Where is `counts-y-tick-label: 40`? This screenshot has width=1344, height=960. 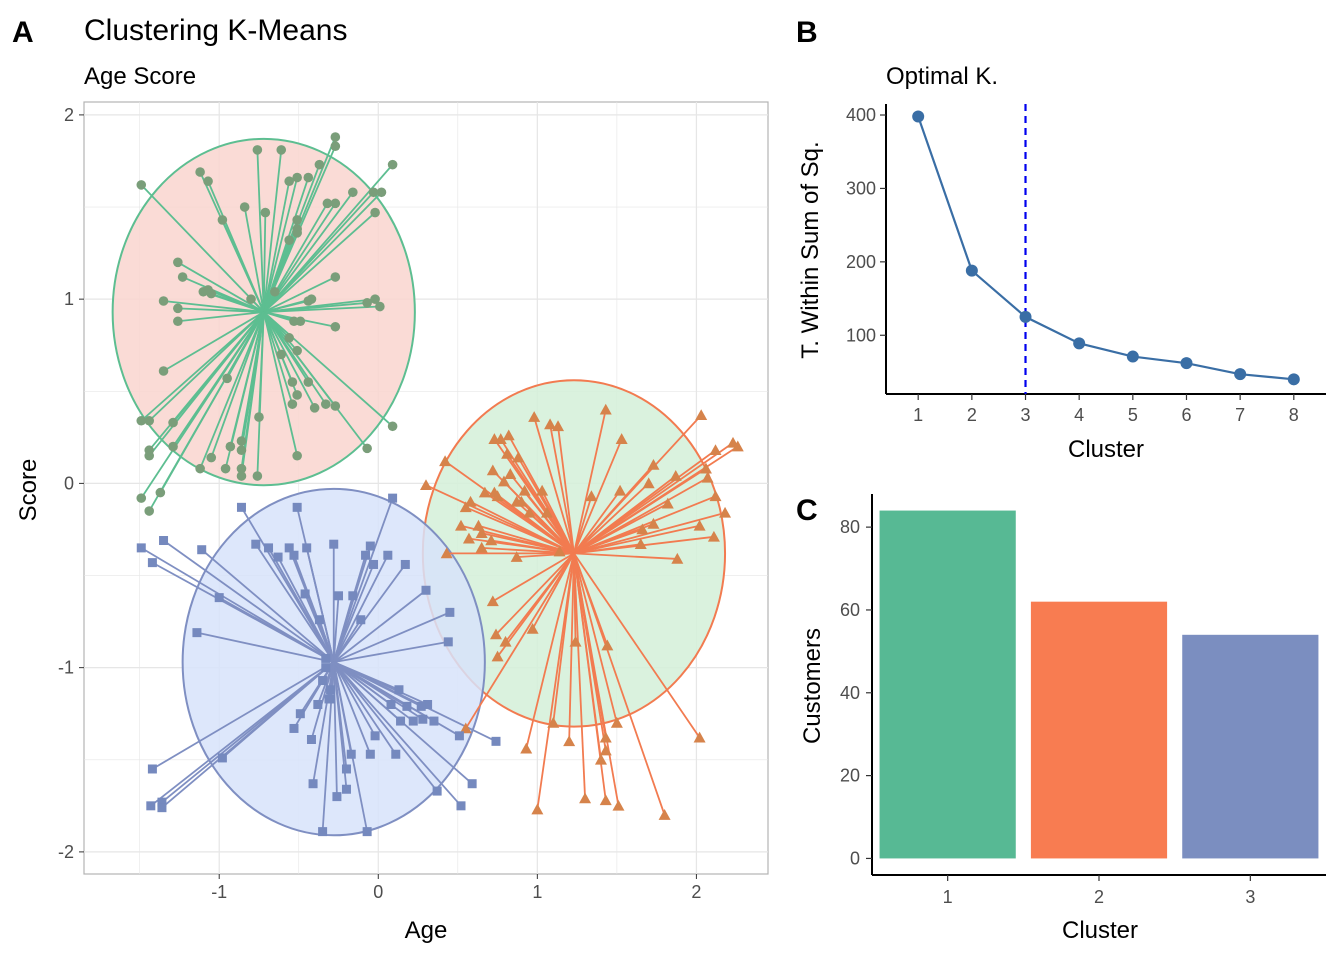
counts-y-tick-label: 40 is located at coordinates (850, 693).